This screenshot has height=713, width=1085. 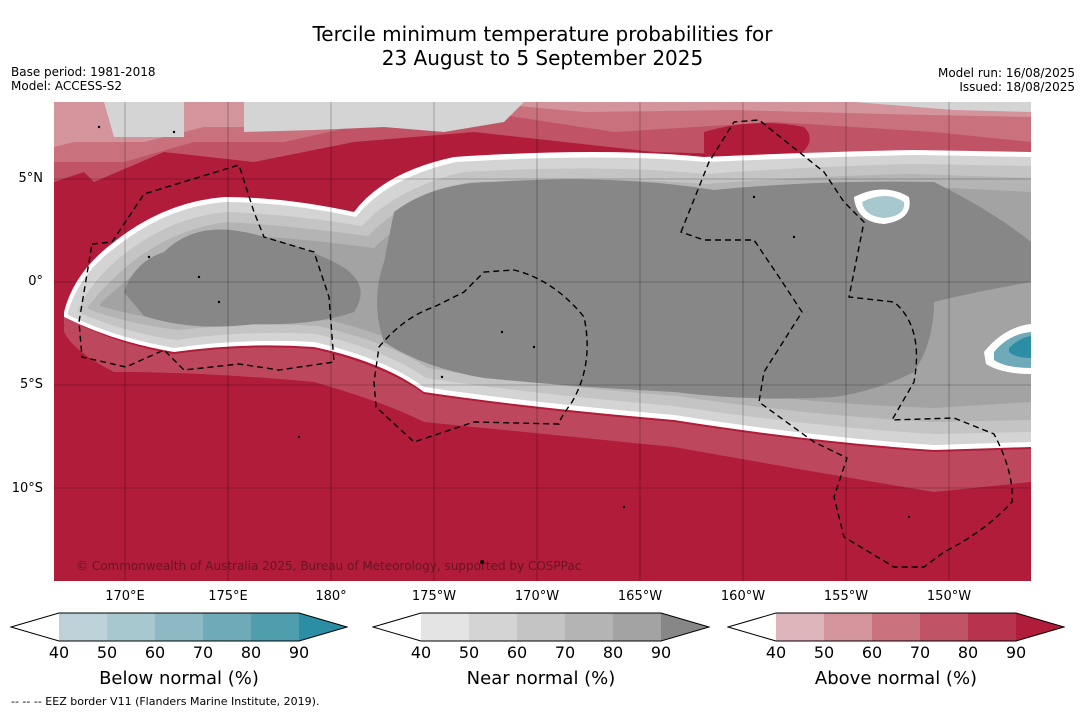 What do you see at coordinates (31, 178) in the screenshot?
I see `lat-label-5n: 5°N` at bounding box center [31, 178].